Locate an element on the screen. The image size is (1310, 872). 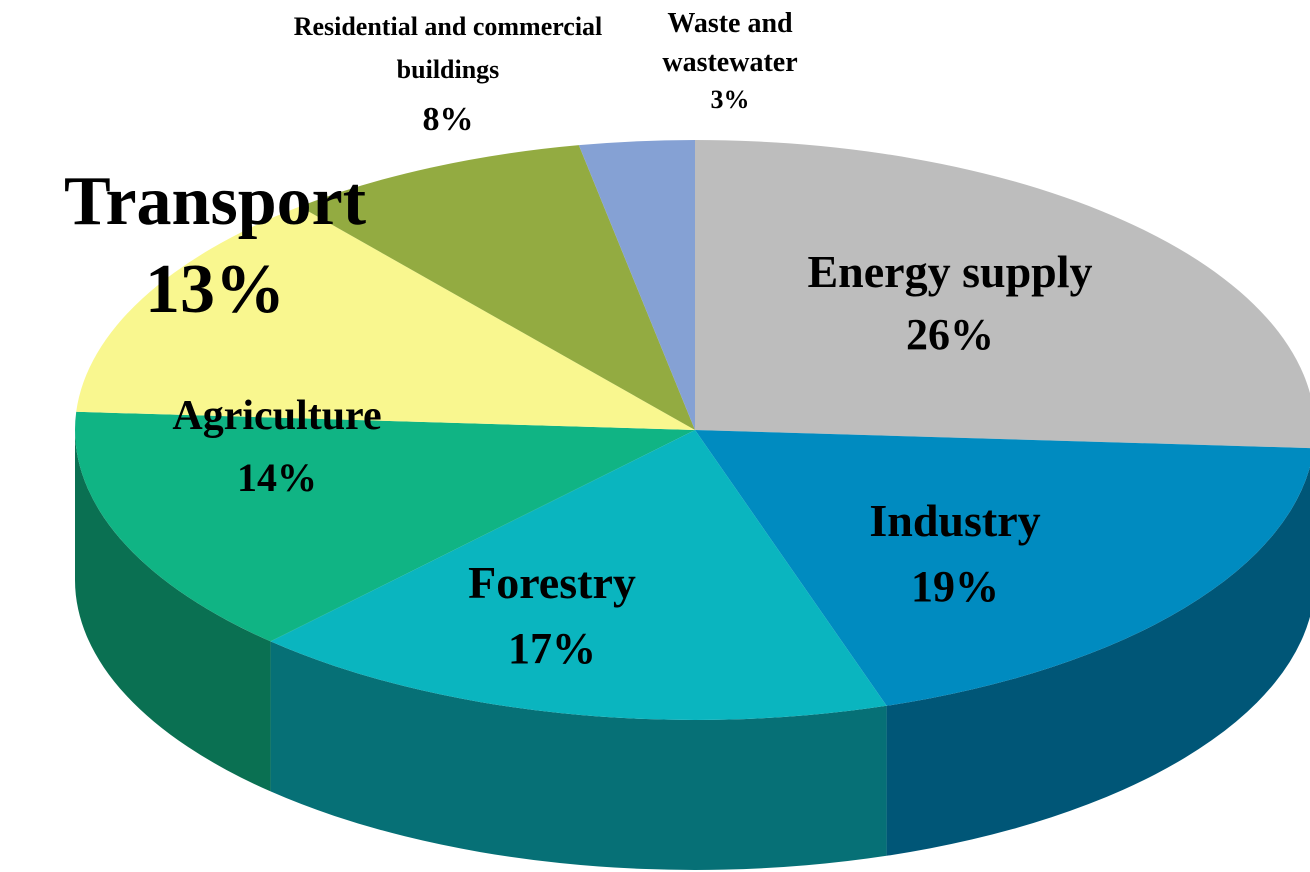
slice-label: Residential and commercial buildings 8% is located at coordinates (448, 77).